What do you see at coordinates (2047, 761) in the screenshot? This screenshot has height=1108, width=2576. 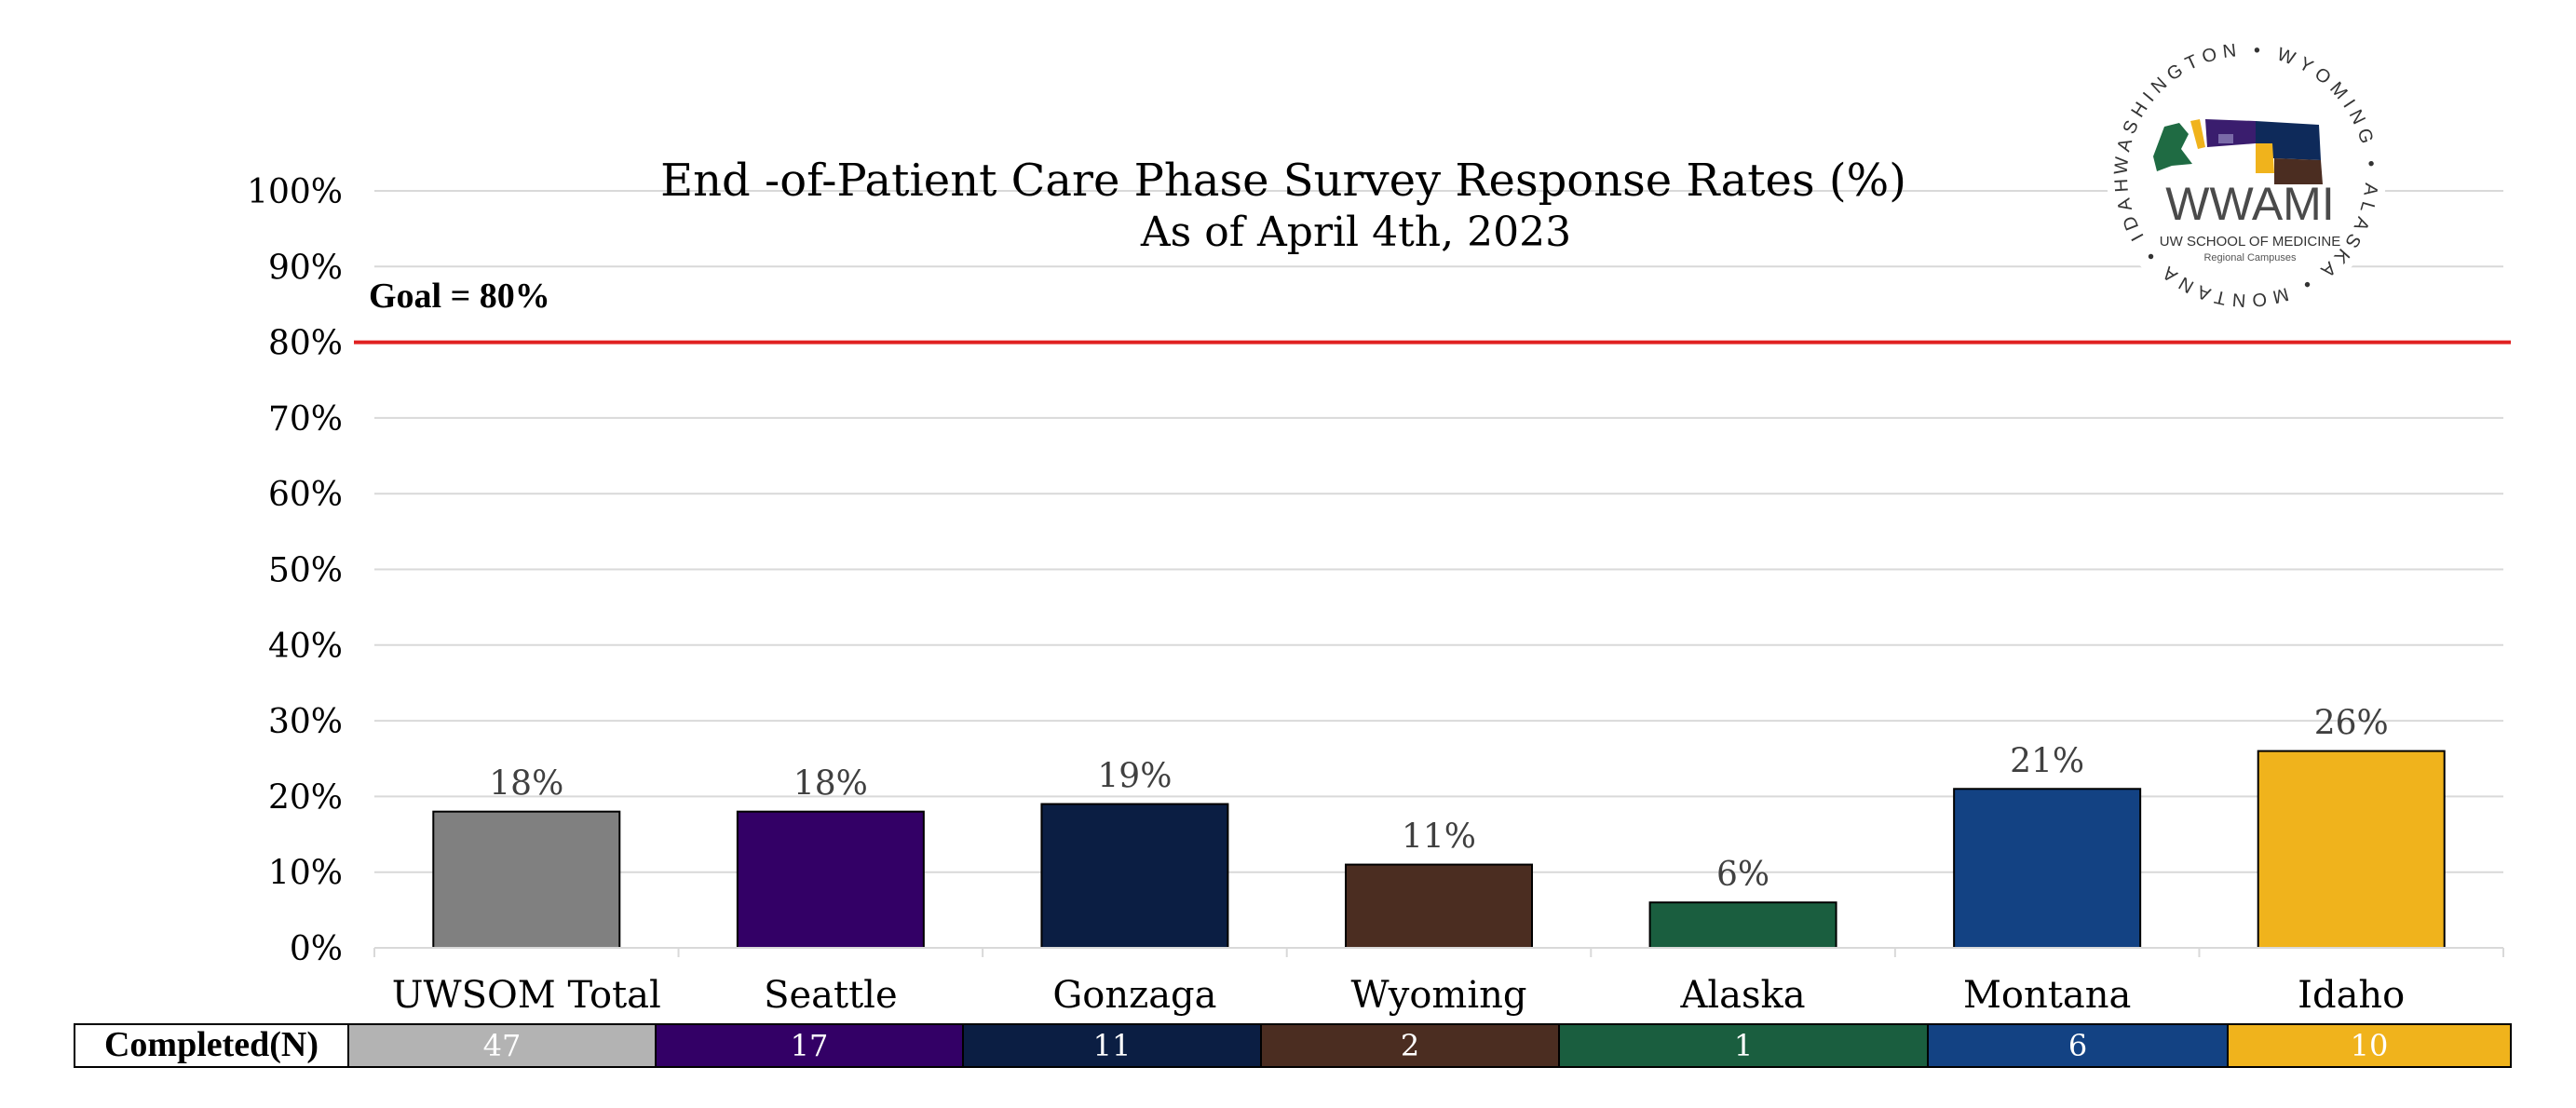 I see `data-label: 21%` at bounding box center [2047, 761].